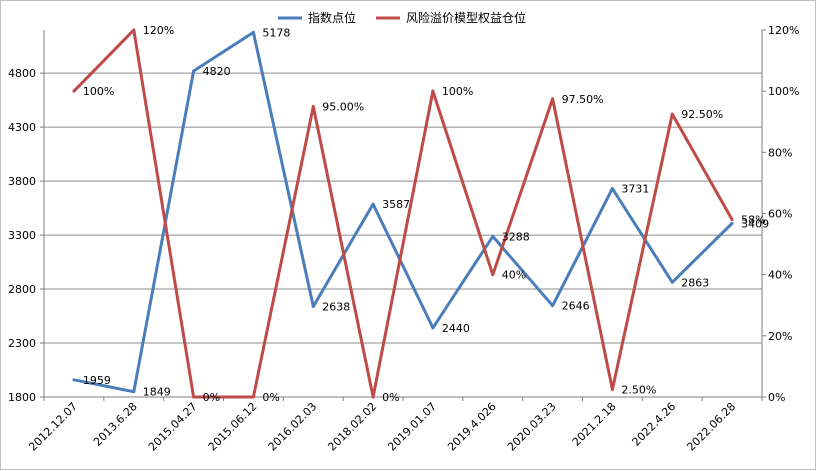  What do you see at coordinates (396, 204) in the screenshot?
I see `data-label: 3587` at bounding box center [396, 204].